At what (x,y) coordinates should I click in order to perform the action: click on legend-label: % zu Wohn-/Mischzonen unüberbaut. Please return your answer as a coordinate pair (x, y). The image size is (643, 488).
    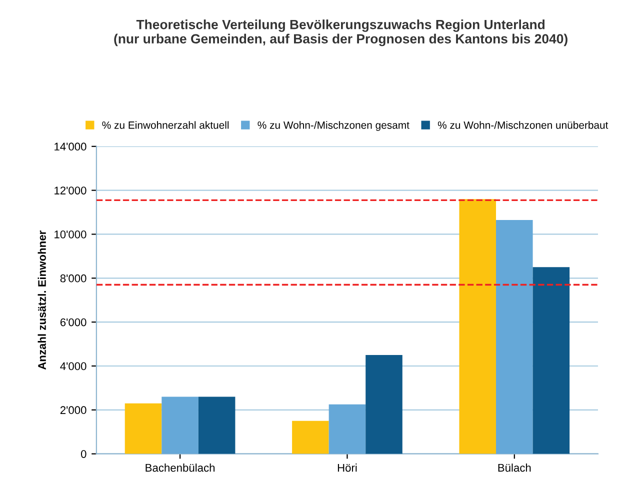
    Looking at the image, I should click on (523, 125).